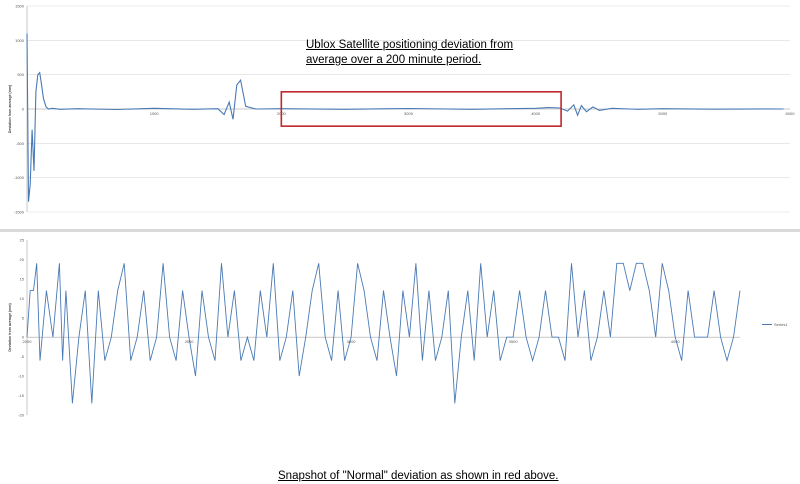 This screenshot has height=484, width=800. I want to click on y-tick-label: -15, so click(21, 395).